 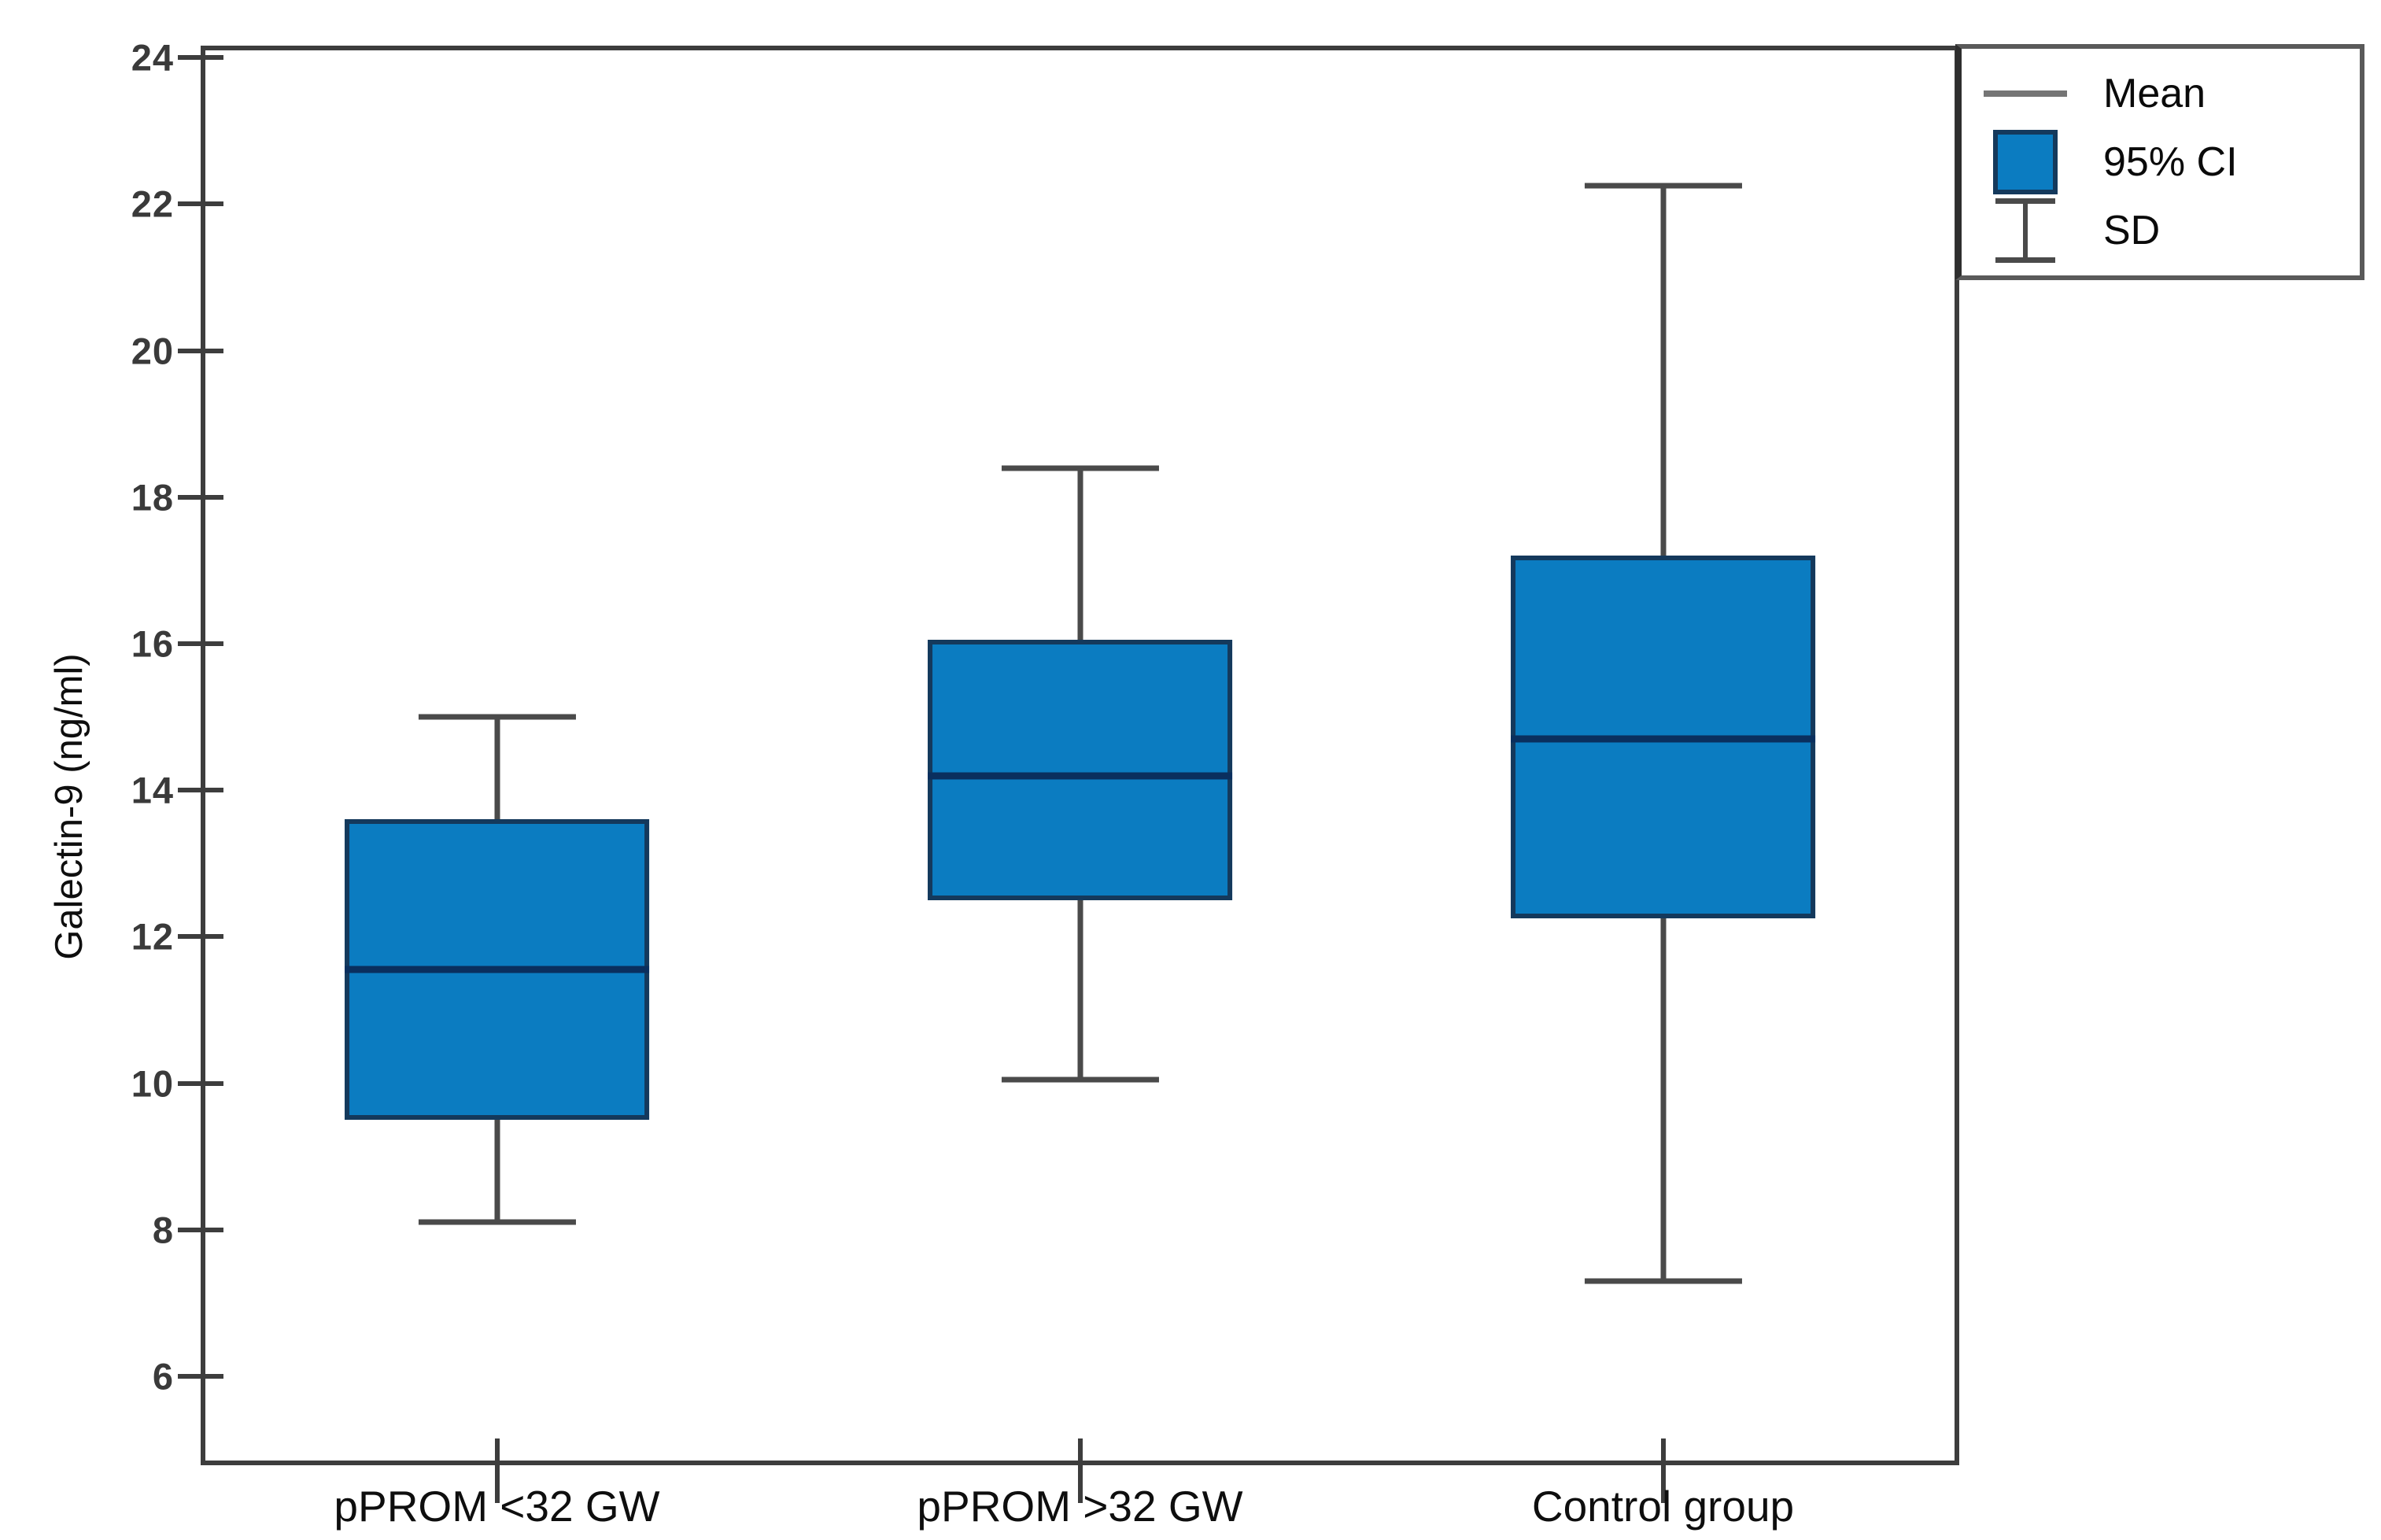 I want to click on legend-row-ci: 95% CI, so click(x=2167, y=162).